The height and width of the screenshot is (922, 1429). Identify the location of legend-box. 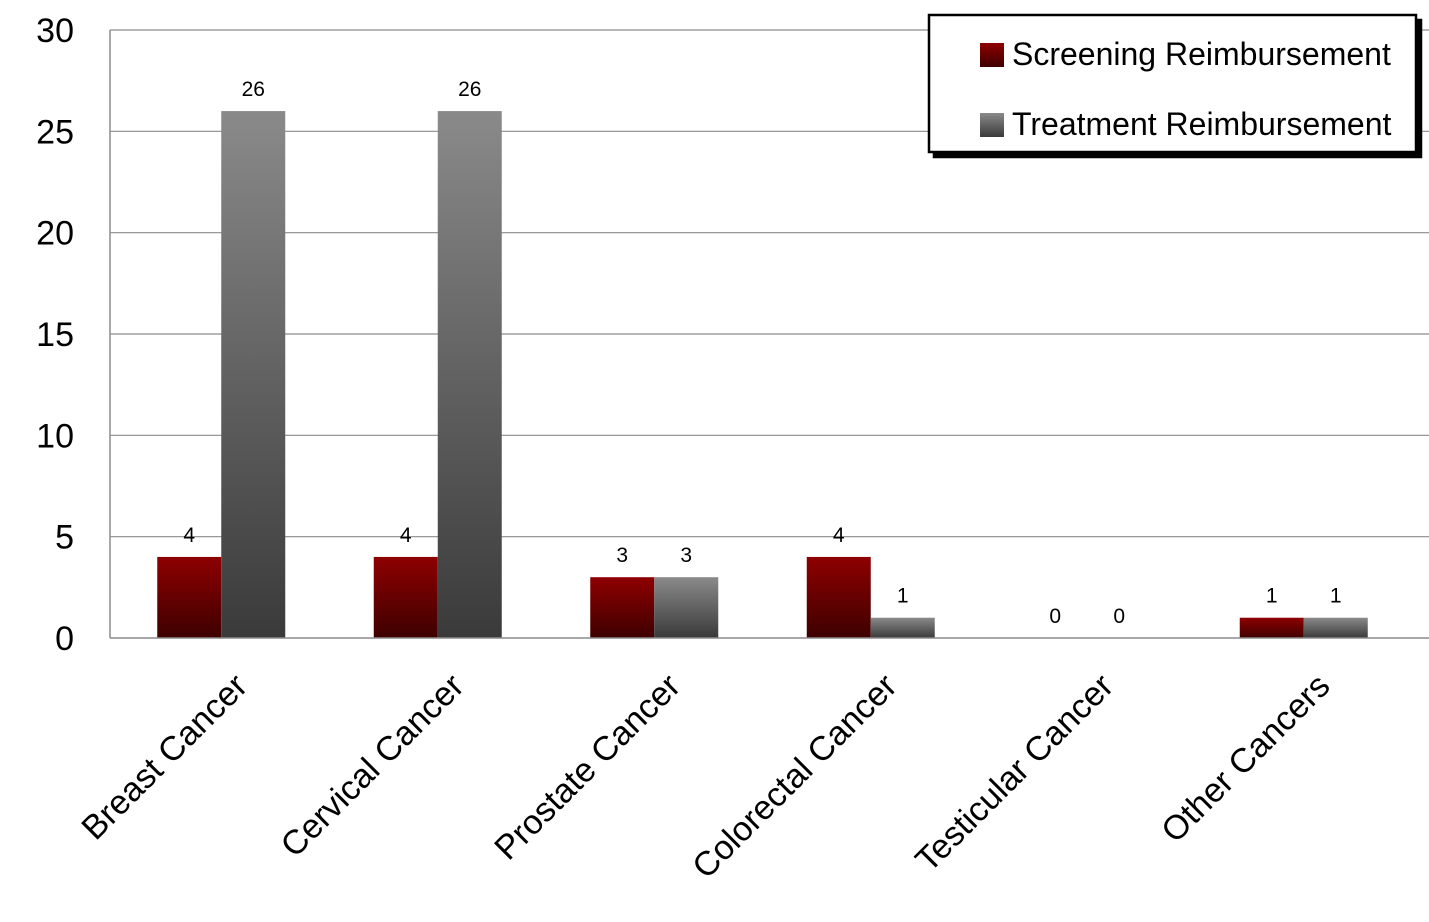
(1172, 83).